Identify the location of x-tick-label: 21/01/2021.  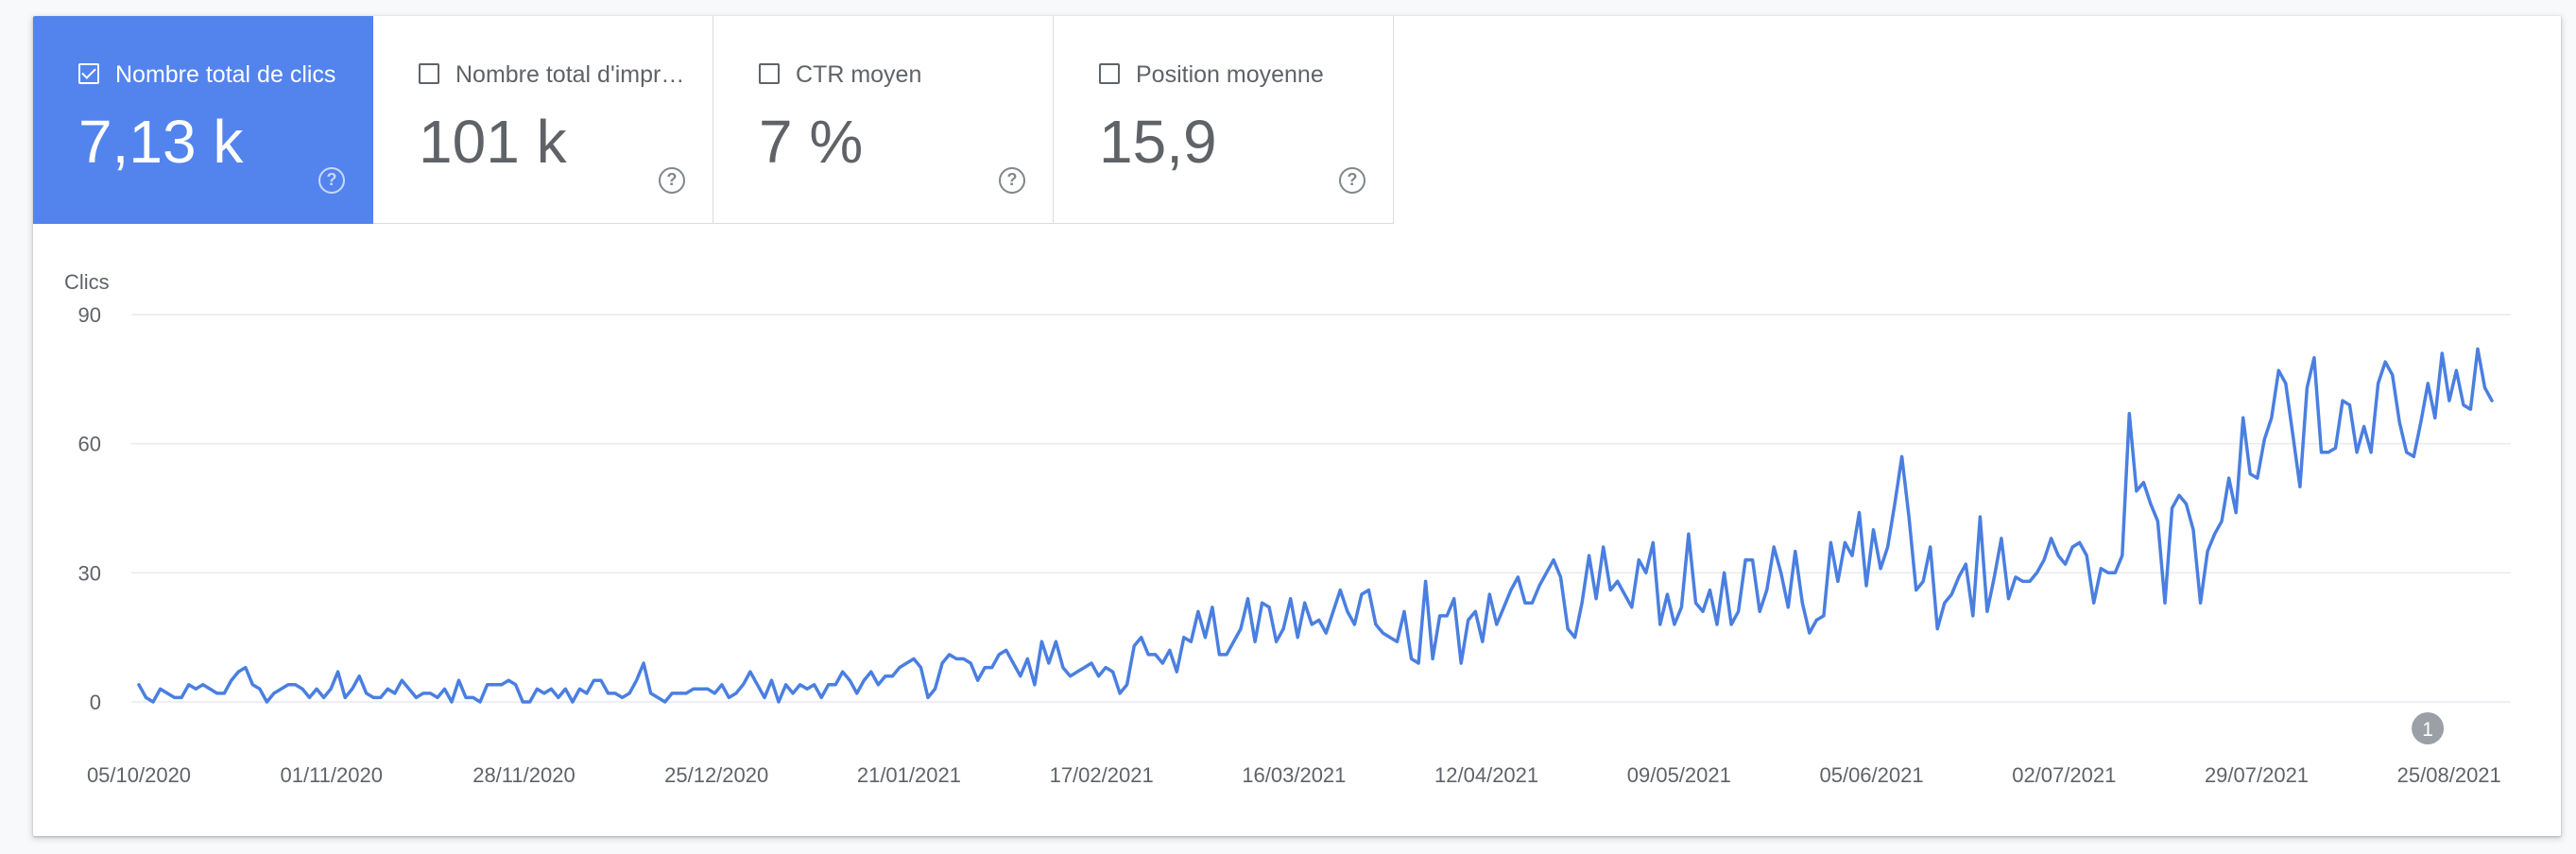
(909, 775).